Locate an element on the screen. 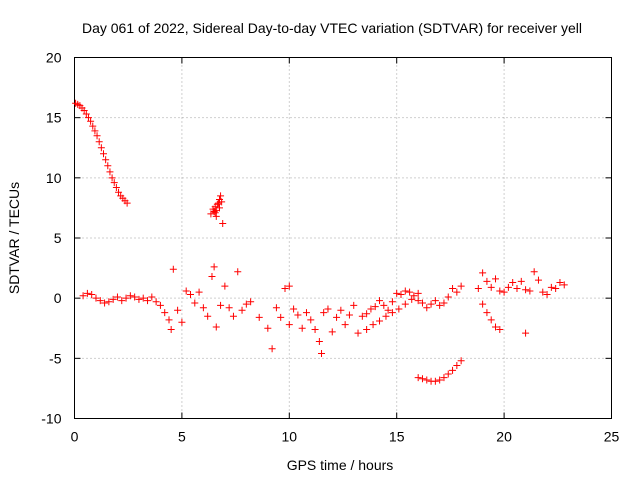  series-descending-15-16h is located at coordinates (392, 311).